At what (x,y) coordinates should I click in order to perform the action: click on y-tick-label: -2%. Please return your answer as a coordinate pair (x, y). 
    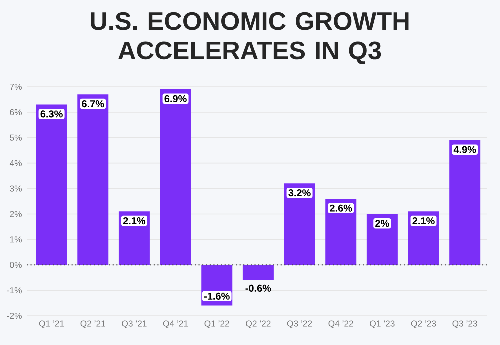
    Looking at the image, I should click on (14, 316).